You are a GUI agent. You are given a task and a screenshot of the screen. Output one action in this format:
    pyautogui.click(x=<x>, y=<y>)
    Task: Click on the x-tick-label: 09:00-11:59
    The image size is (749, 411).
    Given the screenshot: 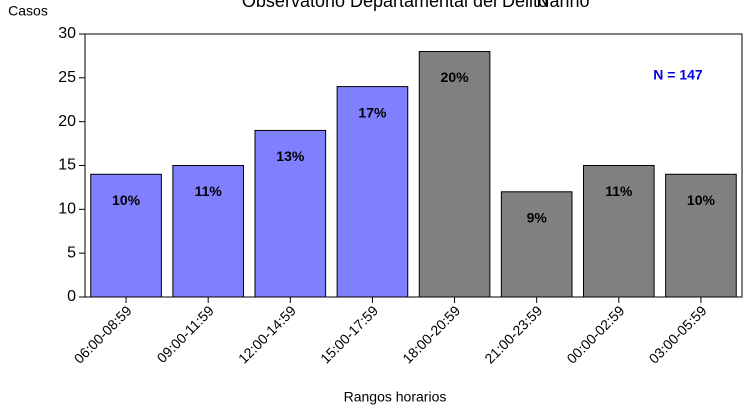 What is the action you would take?
    pyautogui.click(x=185, y=334)
    